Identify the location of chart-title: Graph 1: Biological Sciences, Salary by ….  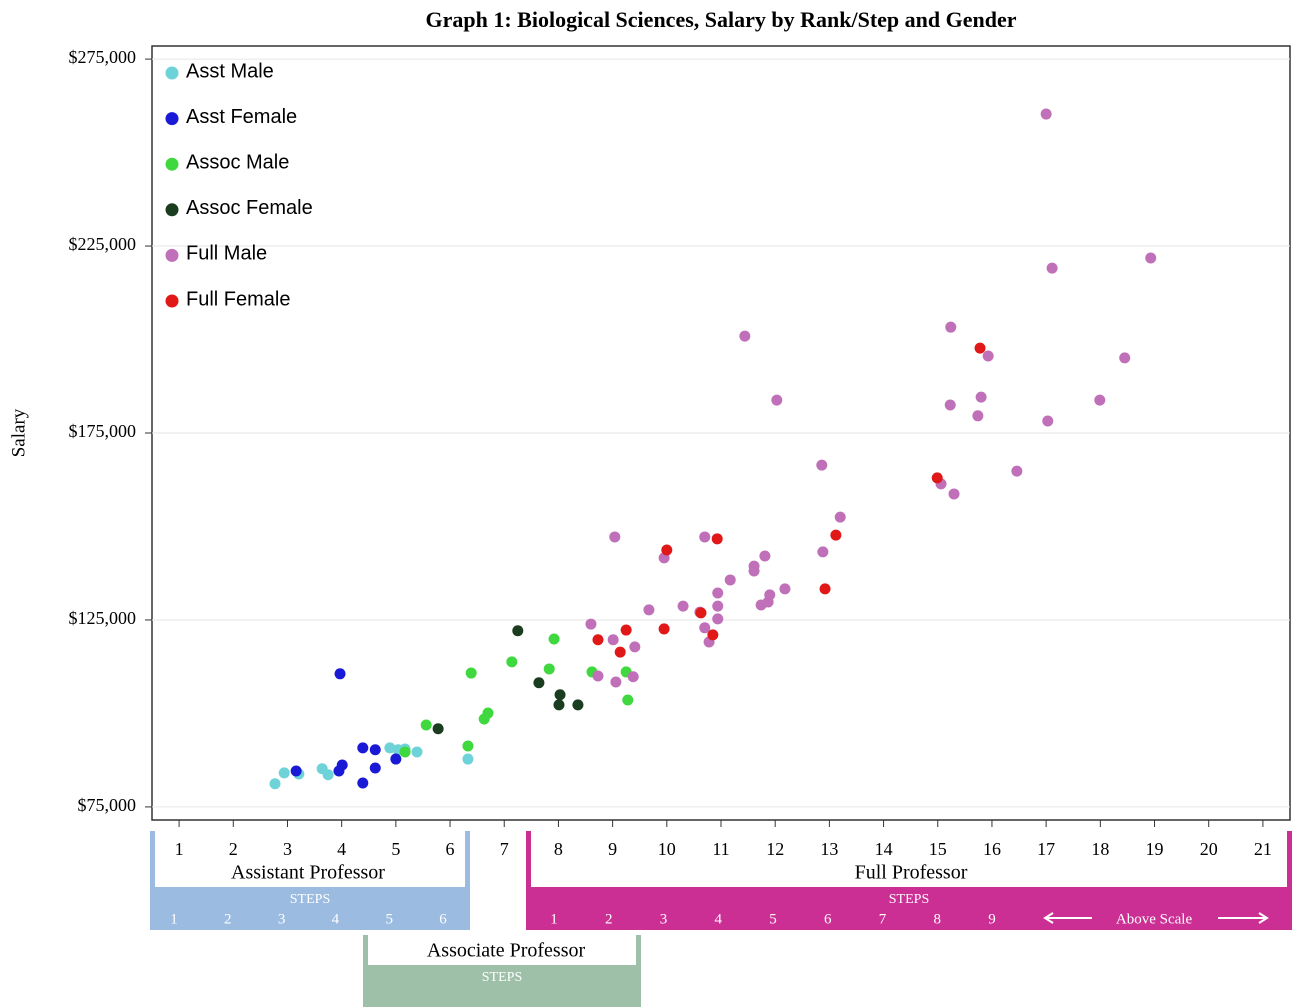
(721, 19).